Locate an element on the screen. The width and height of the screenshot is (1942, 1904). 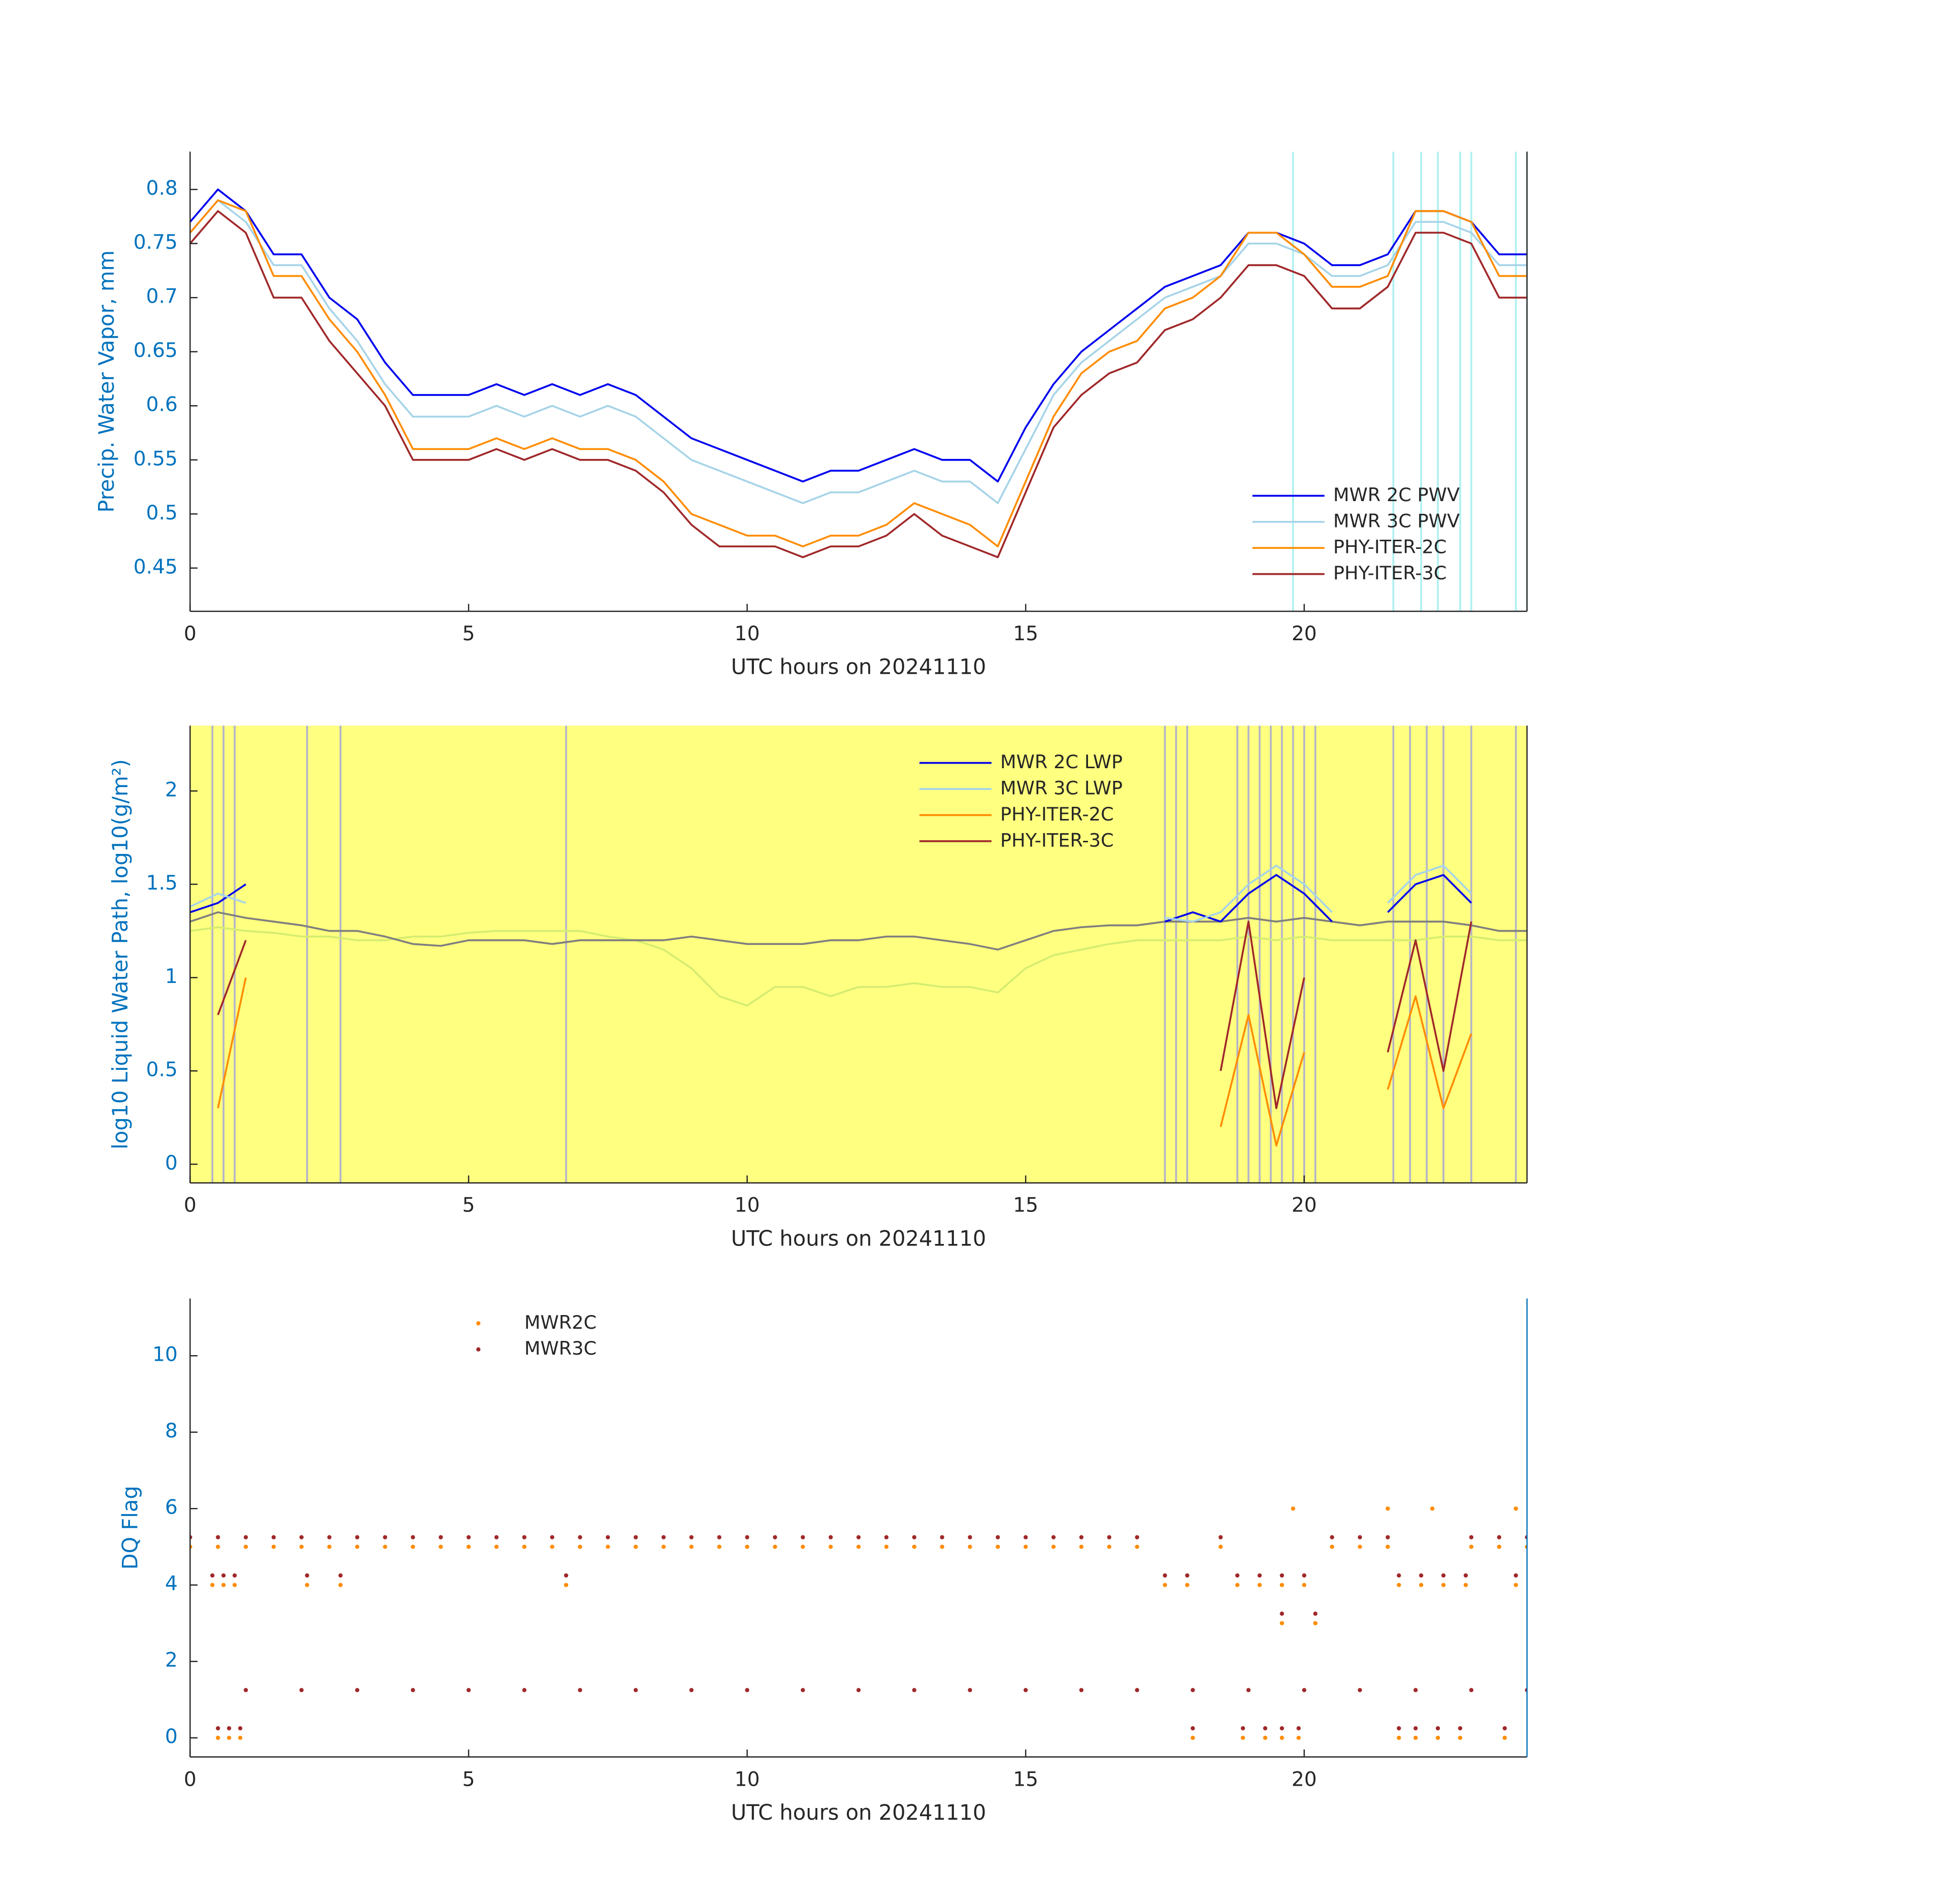
y-axis-label: DQ Flag is located at coordinates (129, 1528).